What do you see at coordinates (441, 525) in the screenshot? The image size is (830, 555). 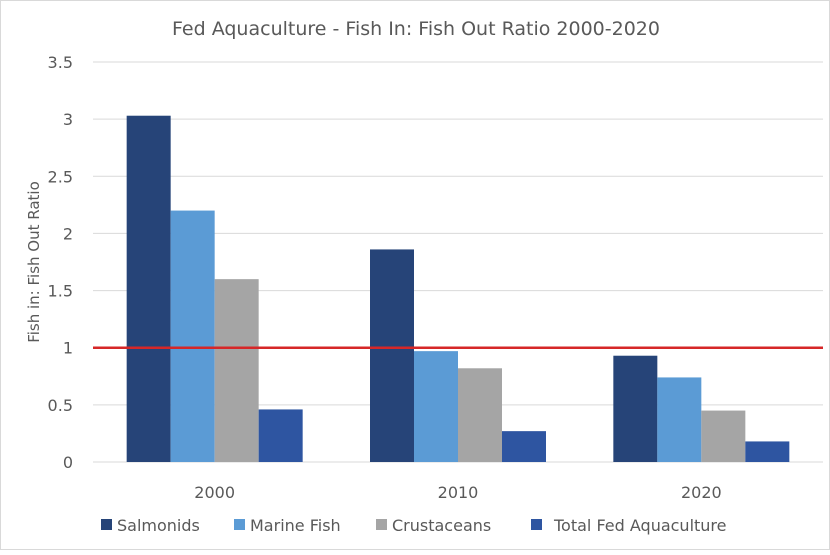 I see `legend-label: Crustaceans` at bounding box center [441, 525].